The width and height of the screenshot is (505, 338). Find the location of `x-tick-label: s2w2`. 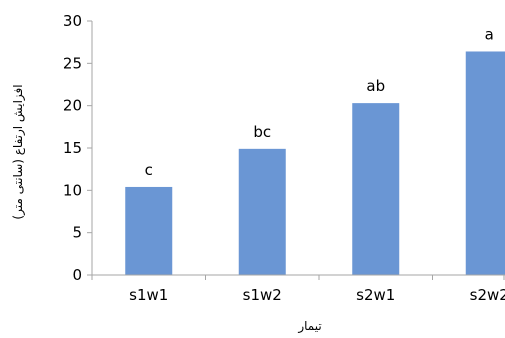

x-tick-label: s2w2 is located at coordinates (487, 295).